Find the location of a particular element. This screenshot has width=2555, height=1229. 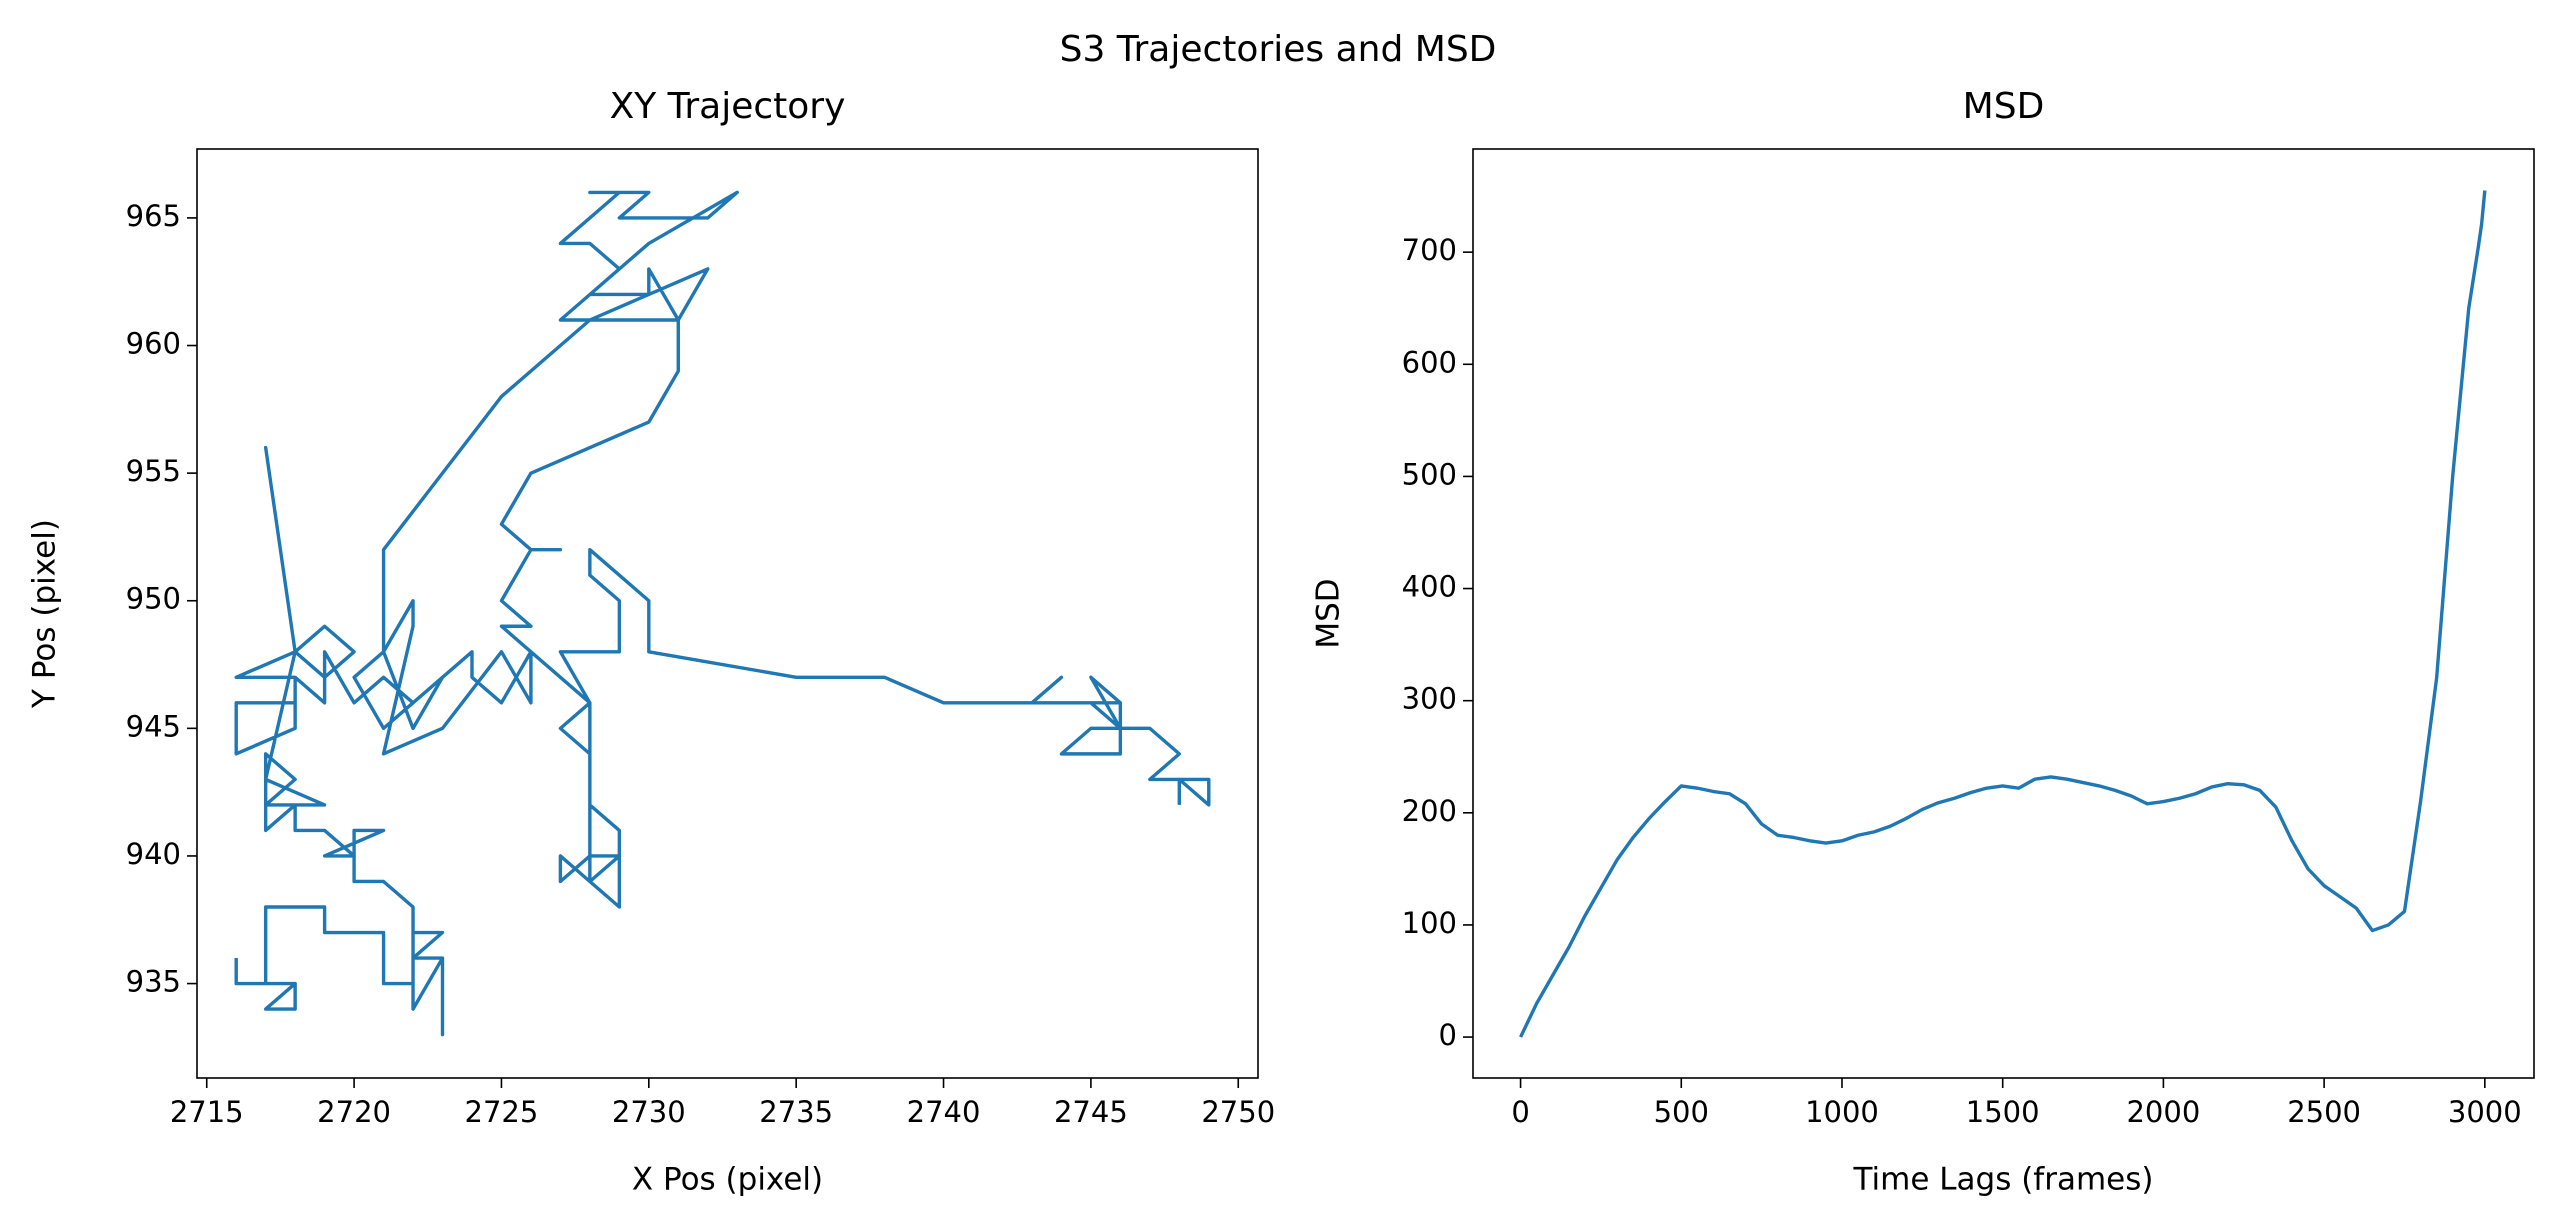

x-tick-label: 1000 is located at coordinates (1842, 1112).